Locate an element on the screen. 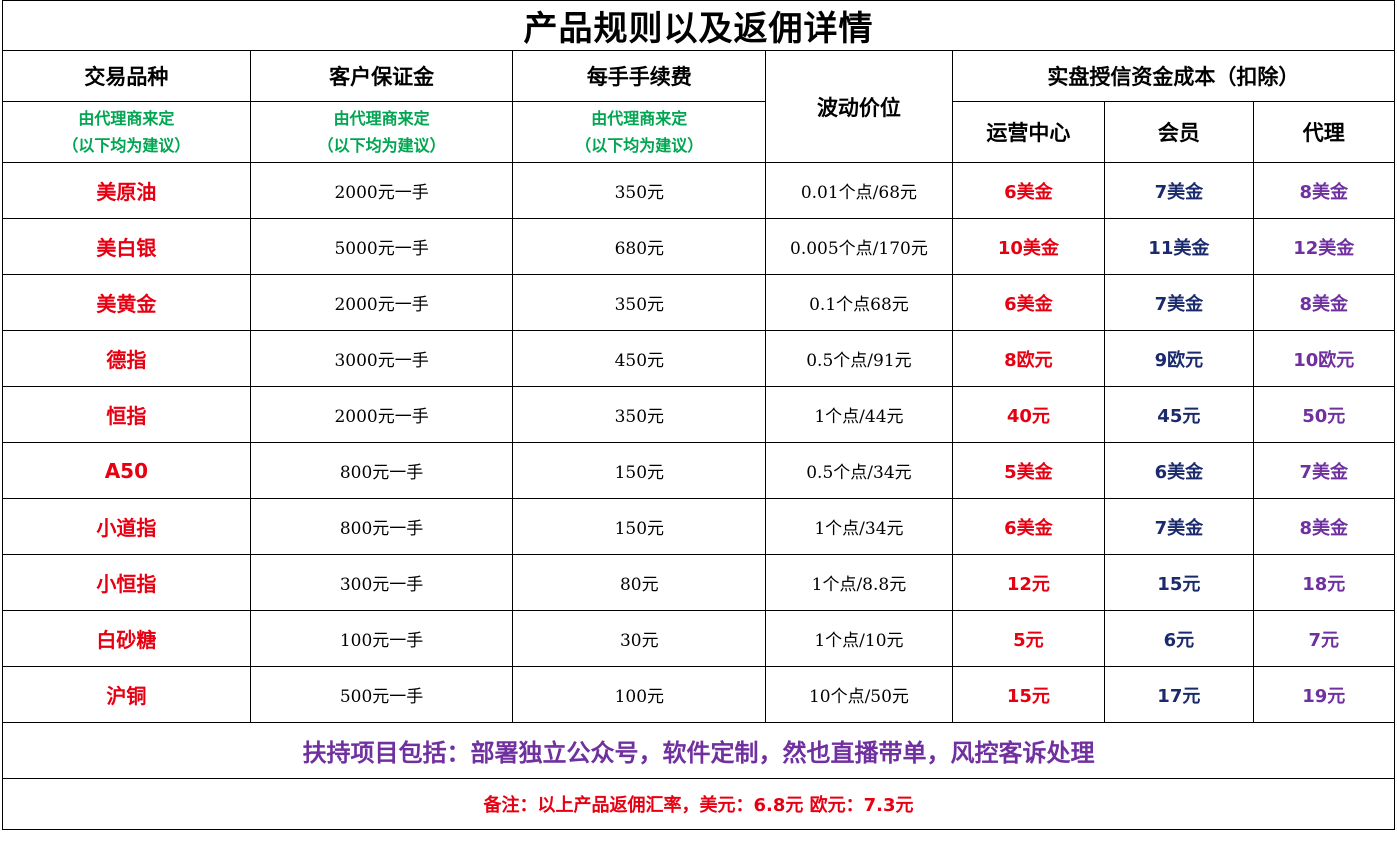 This screenshot has height=844, width=1397. center-cell: 10美金 is located at coordinates (1028, 246).